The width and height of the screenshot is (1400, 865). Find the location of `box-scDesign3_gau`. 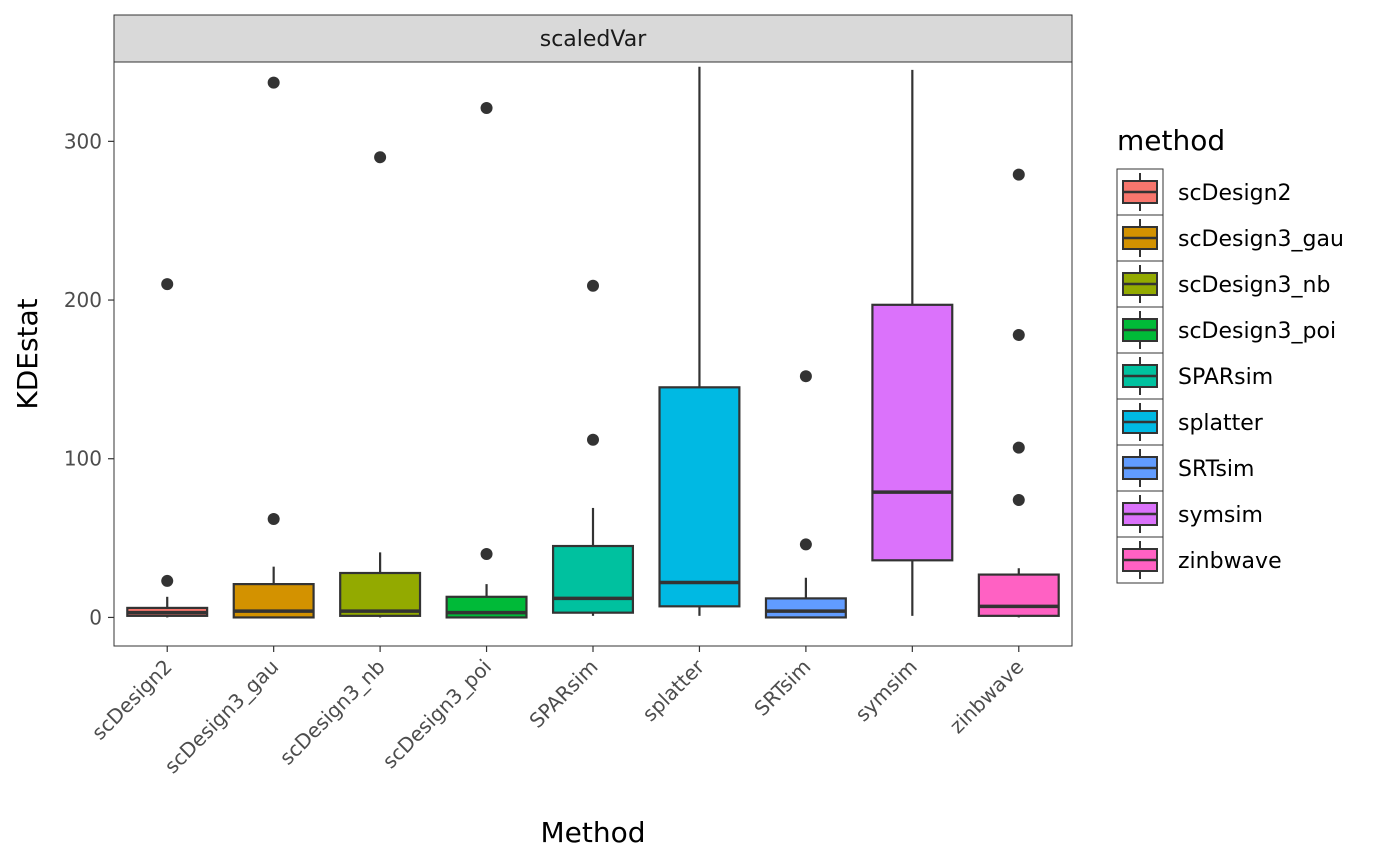

box-scDesign3_gau is located at coordinates (273, 347).